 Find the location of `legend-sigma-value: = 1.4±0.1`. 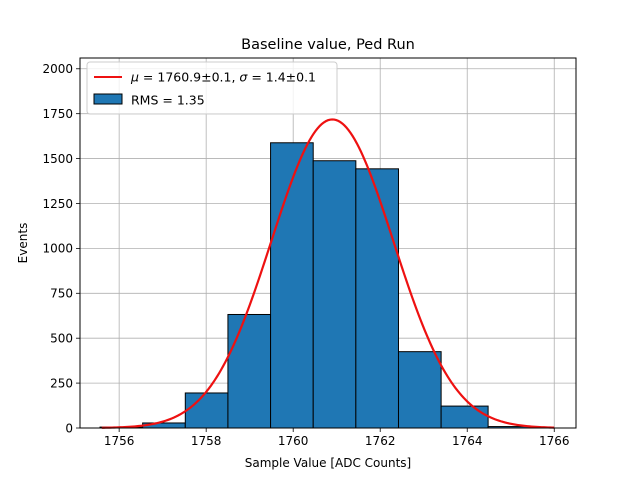

legend-sigma-value: = 1.4±0.1 is located at coordinates (281, 77).